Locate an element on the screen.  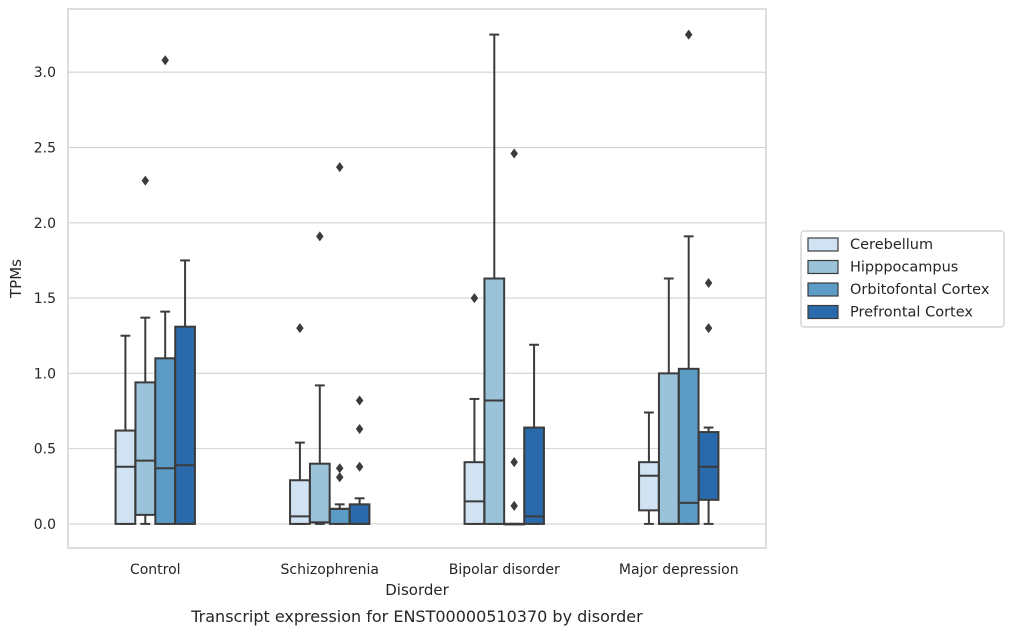
legend-item: Cerebellum is located at coordinates (870, 245).